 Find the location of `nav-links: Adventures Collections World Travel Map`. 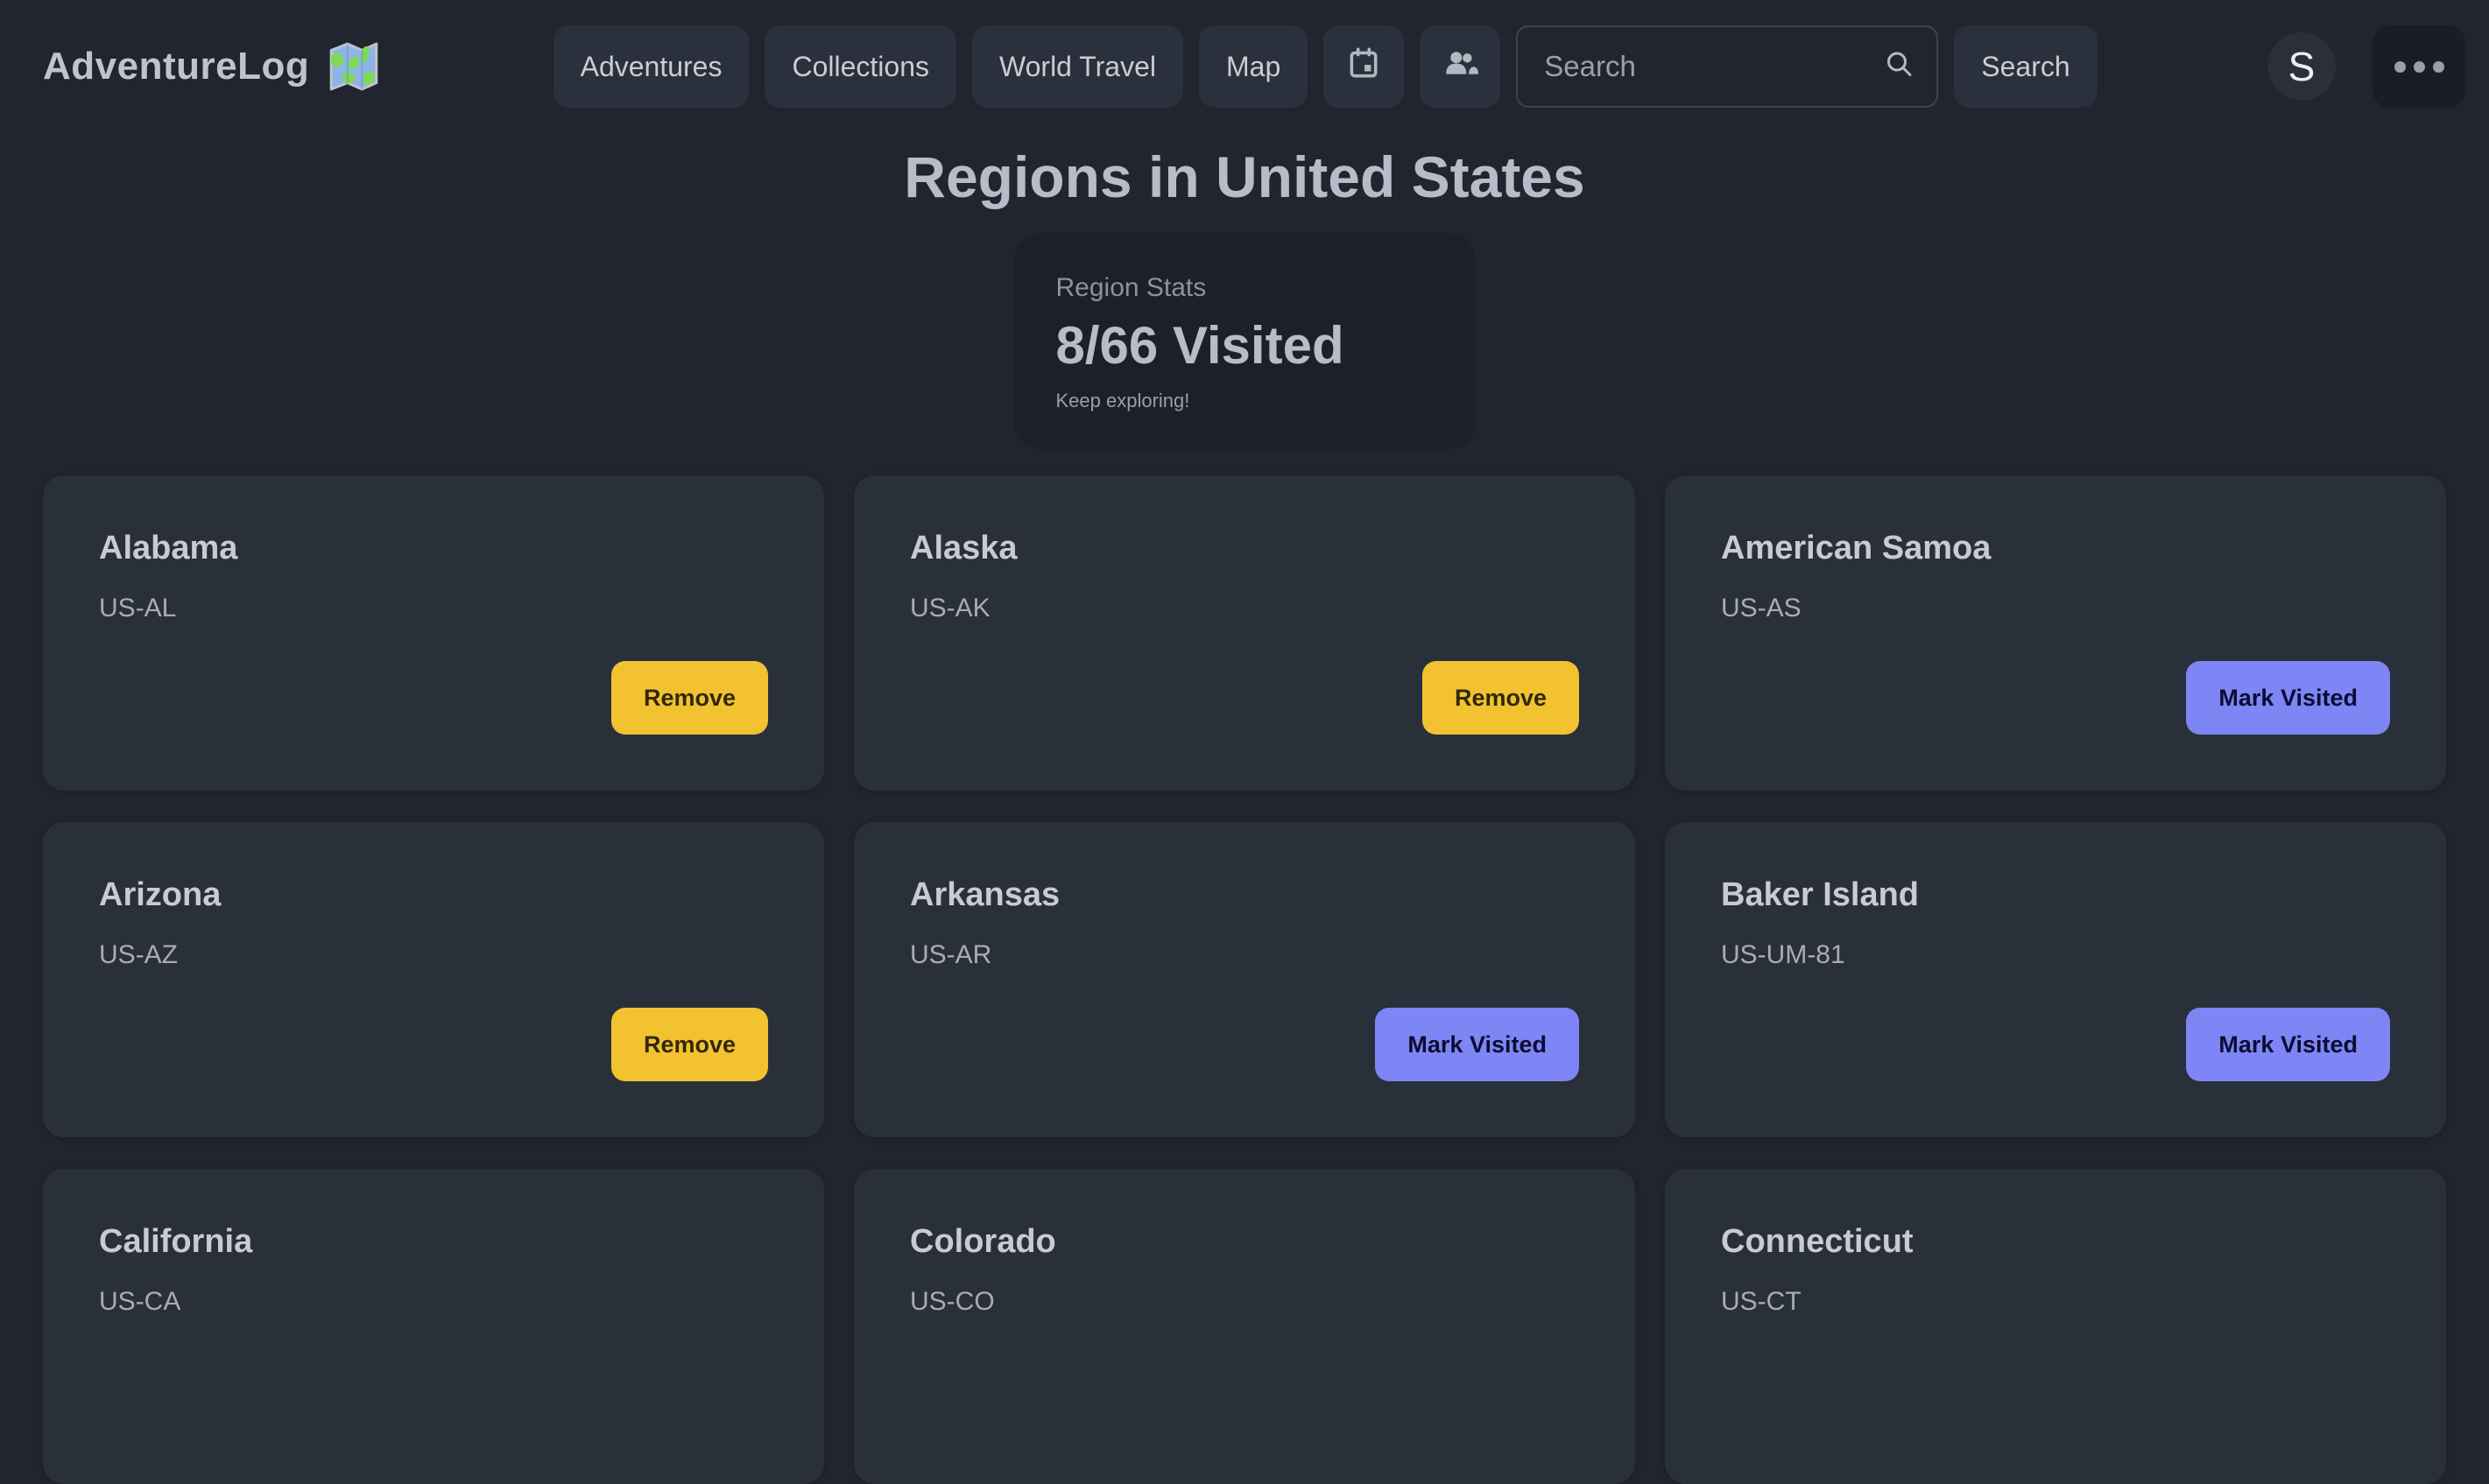

nav-links: Adventures Collections World Travel Map is located at coordinates (1325, 66).